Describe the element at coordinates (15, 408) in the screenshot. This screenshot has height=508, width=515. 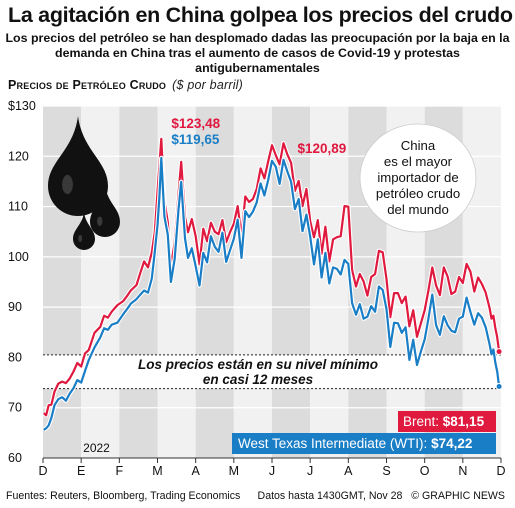
I see `y-tick-label: 70` at that location.